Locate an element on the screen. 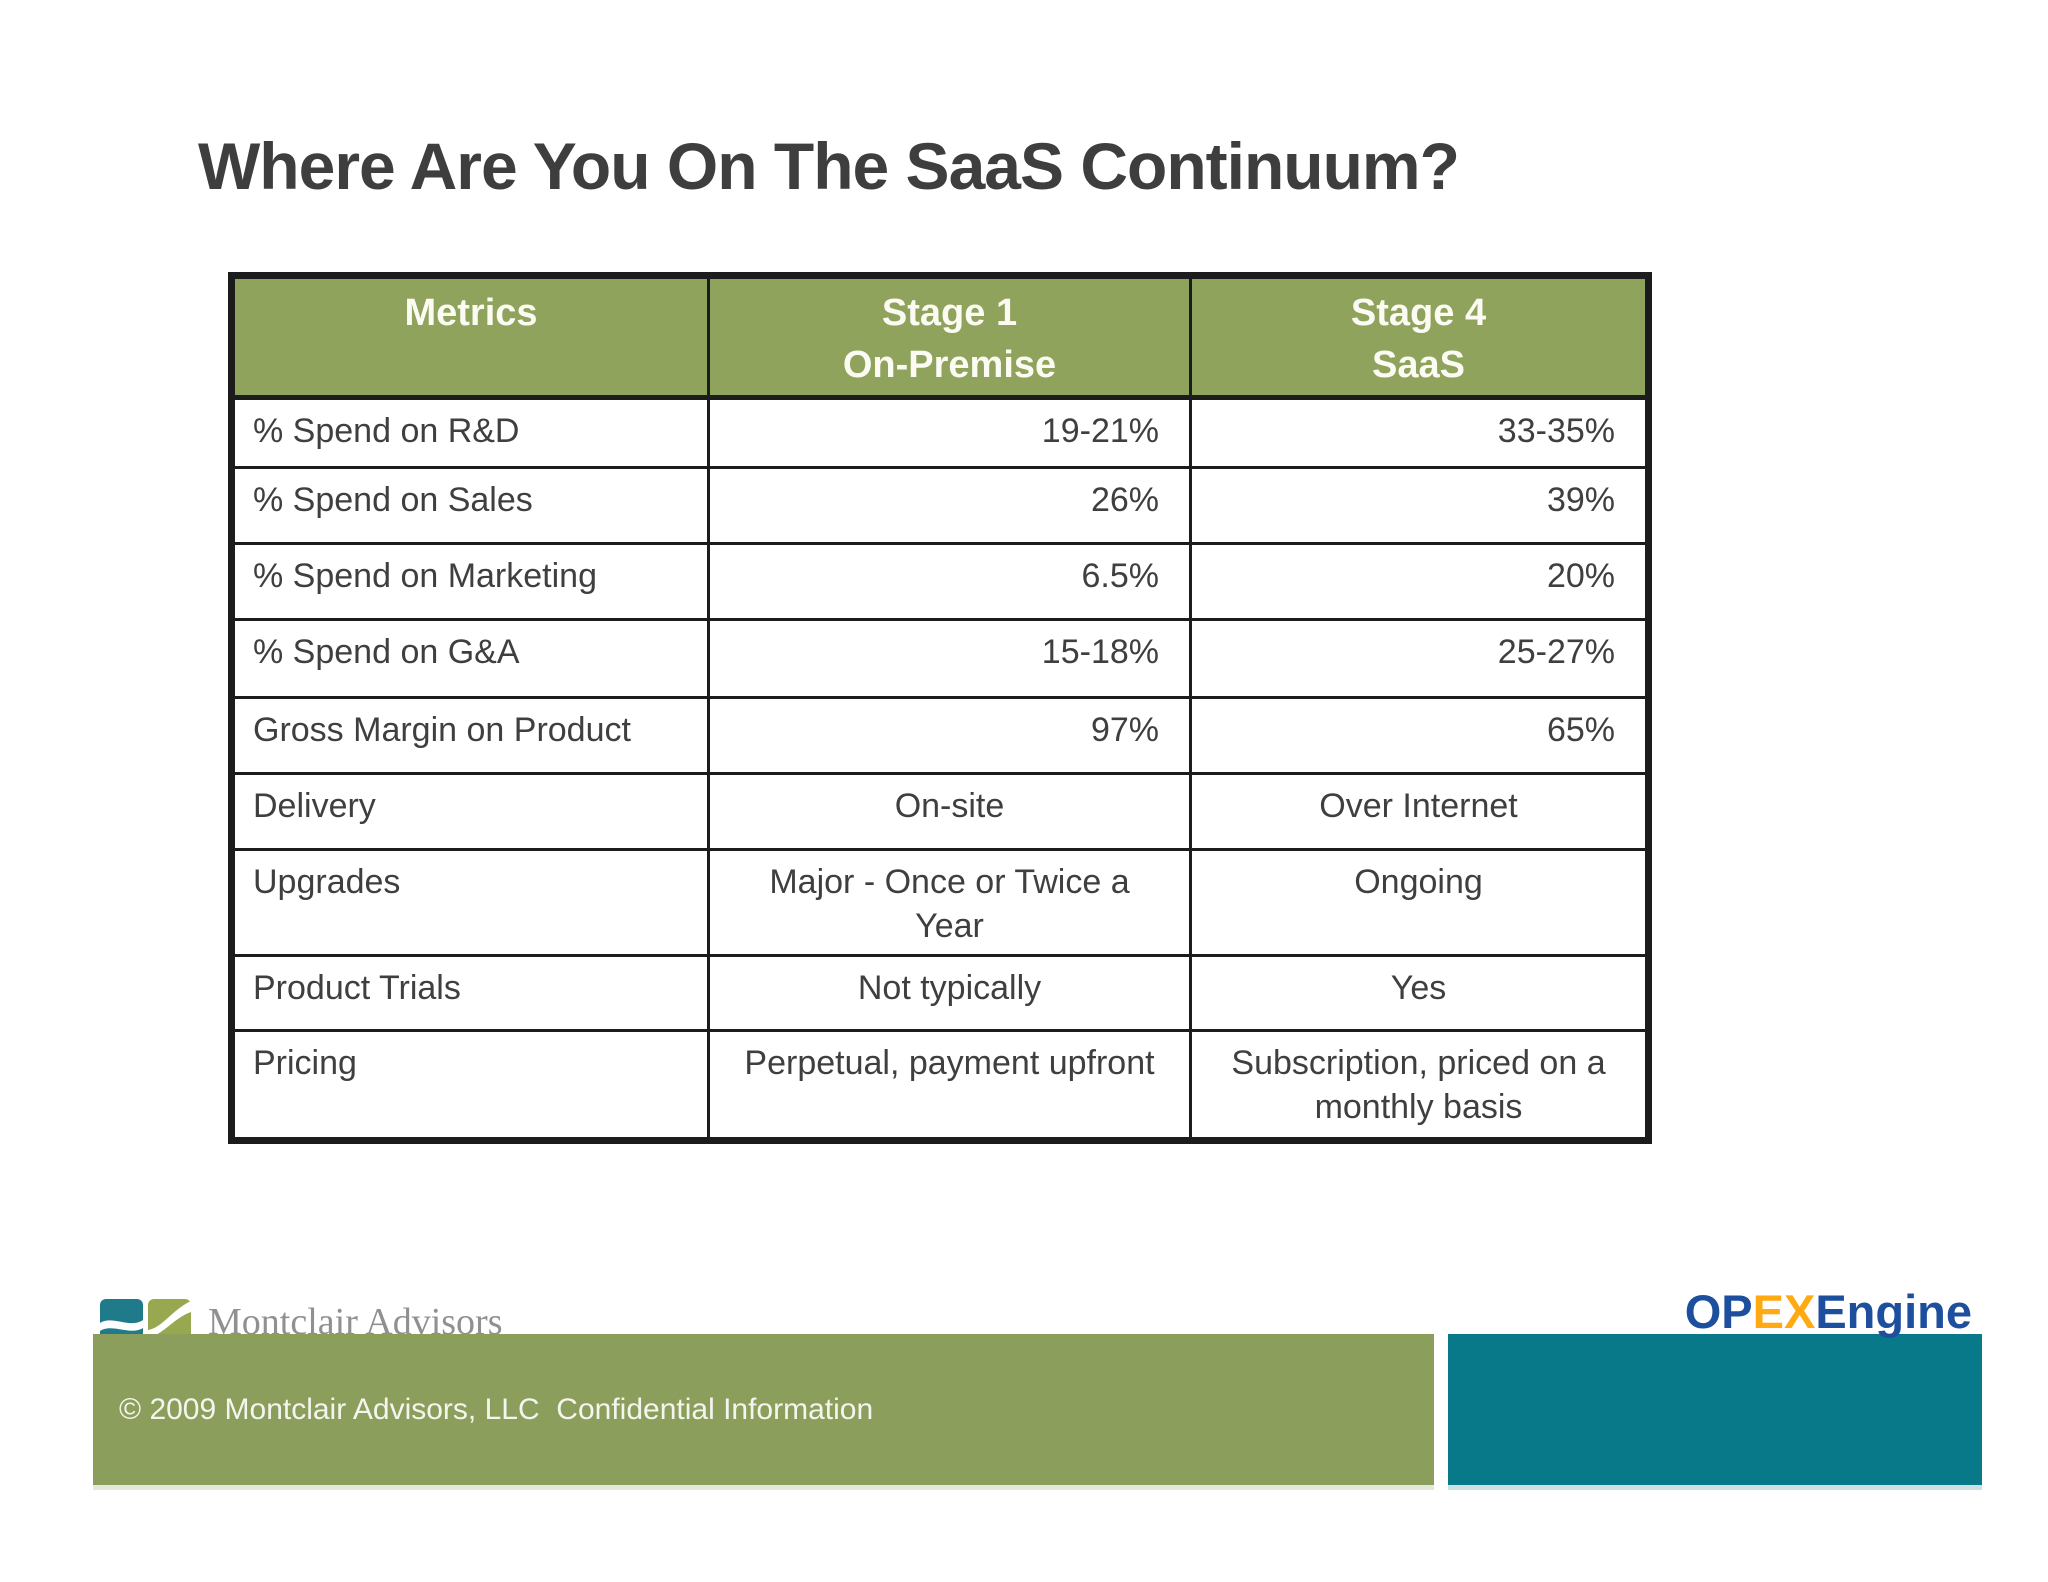 The width and height of the screenshot is (2048, 1582). stage4-value-cell: 65% is located at coordinates (1419, 735).